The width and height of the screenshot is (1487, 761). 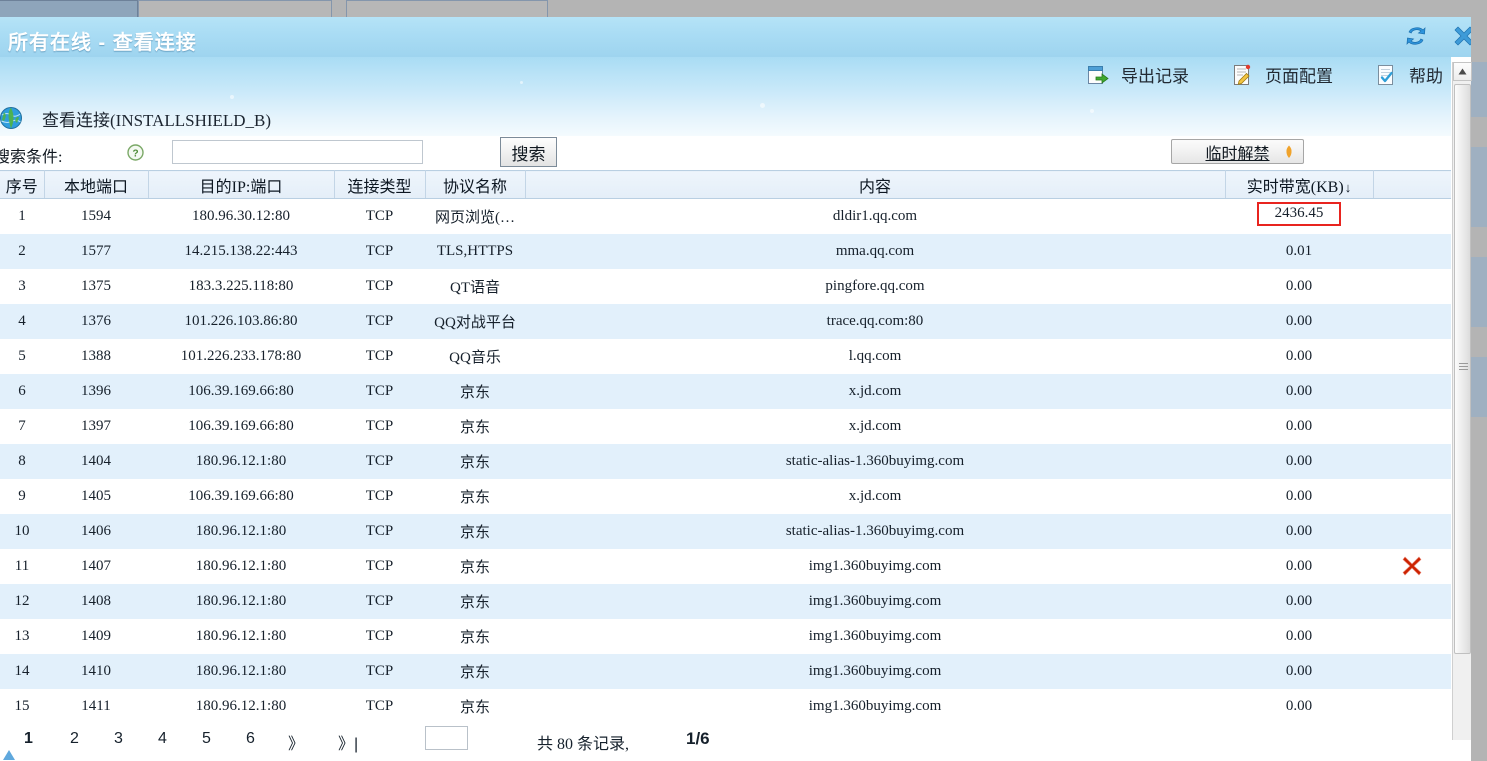 What do you see at coordinates (475, 184) in the screenshot?
I see `column-header-protocol: 协议名称` at bounding box center [475, 184].